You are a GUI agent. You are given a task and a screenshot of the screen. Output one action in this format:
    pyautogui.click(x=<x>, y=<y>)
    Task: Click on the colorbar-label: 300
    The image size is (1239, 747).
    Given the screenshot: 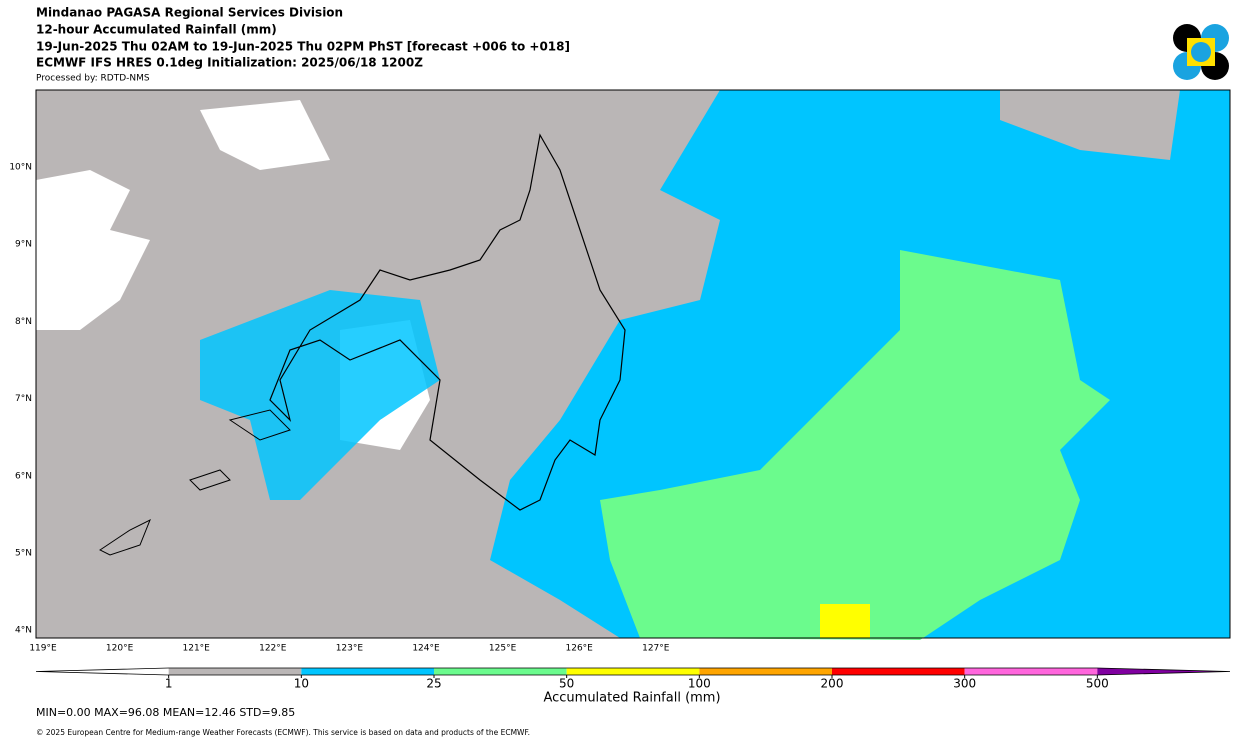 What is the action you would take?
    pyautogui.click(x=964, y=684)
    